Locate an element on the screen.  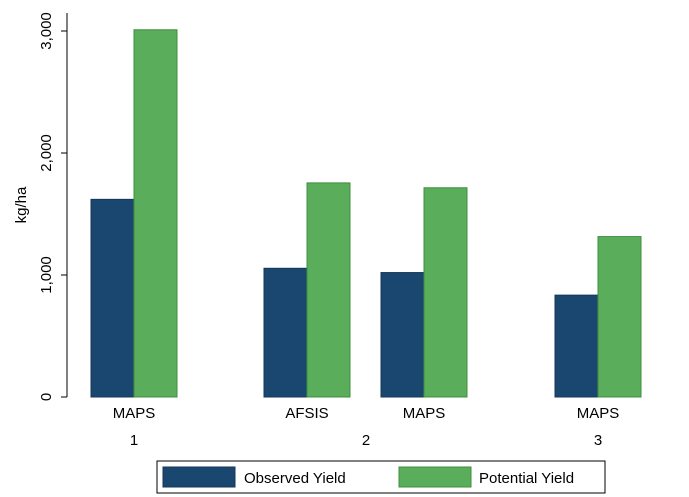
legend-swatch-observed is located at coordinates (199, 477).